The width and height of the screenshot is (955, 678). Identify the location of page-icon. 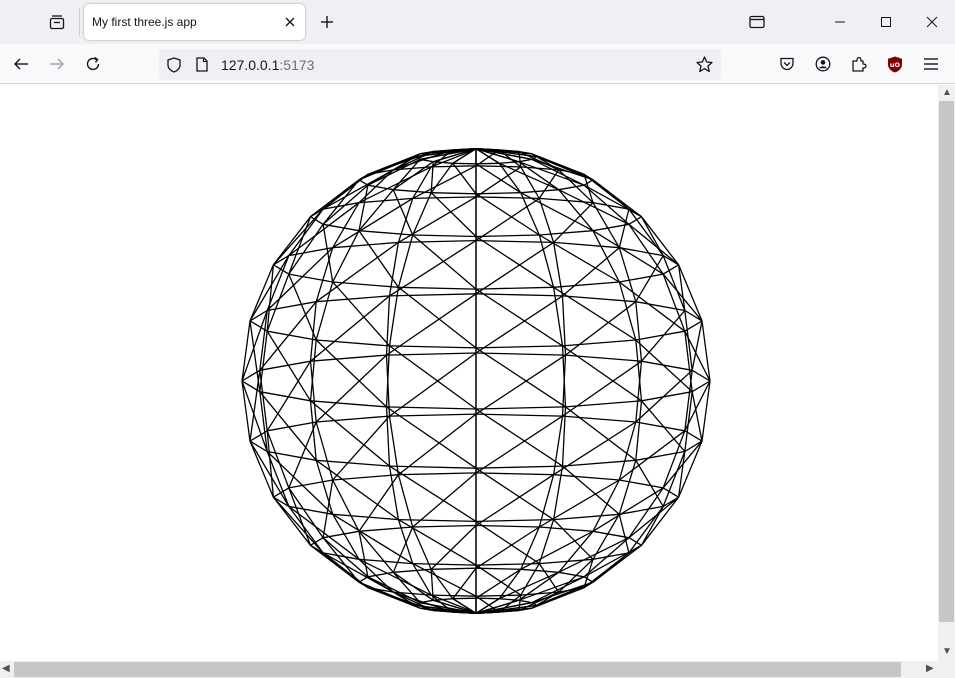
(202, 64).